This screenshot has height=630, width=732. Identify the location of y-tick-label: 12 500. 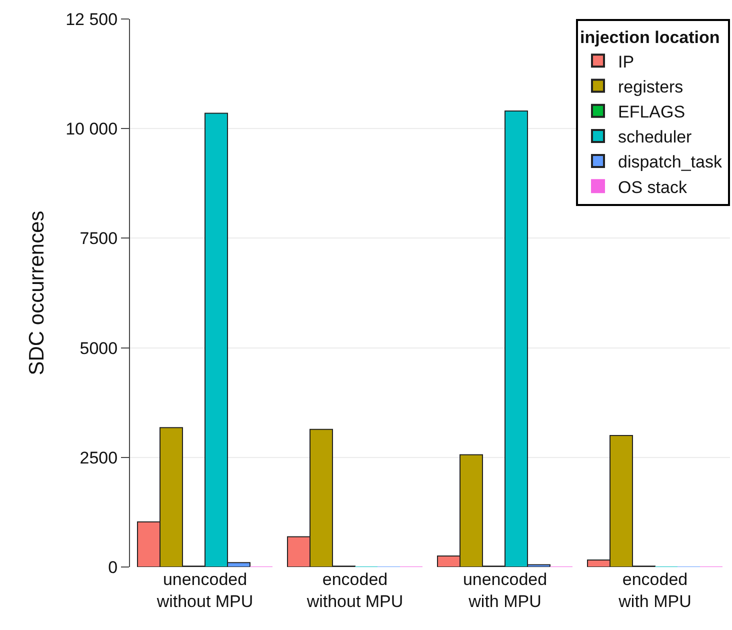
(92, 19).